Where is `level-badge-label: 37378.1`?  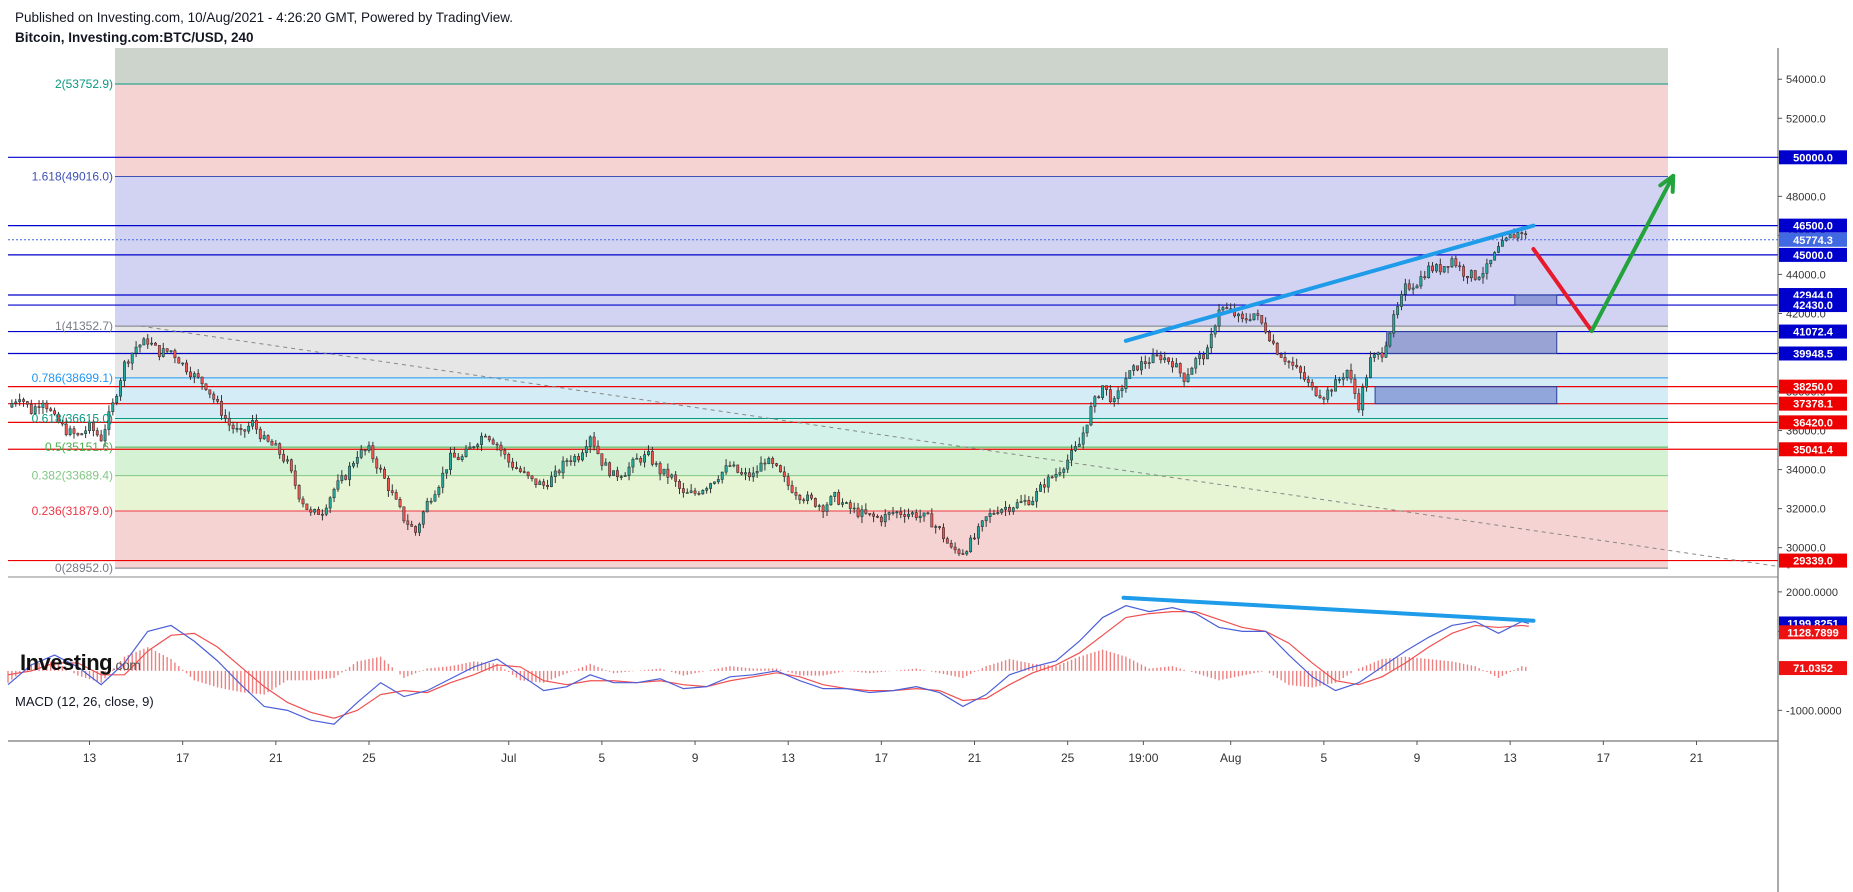
level-badge-label: 37378.1 is located at coordinates (1813, 405).